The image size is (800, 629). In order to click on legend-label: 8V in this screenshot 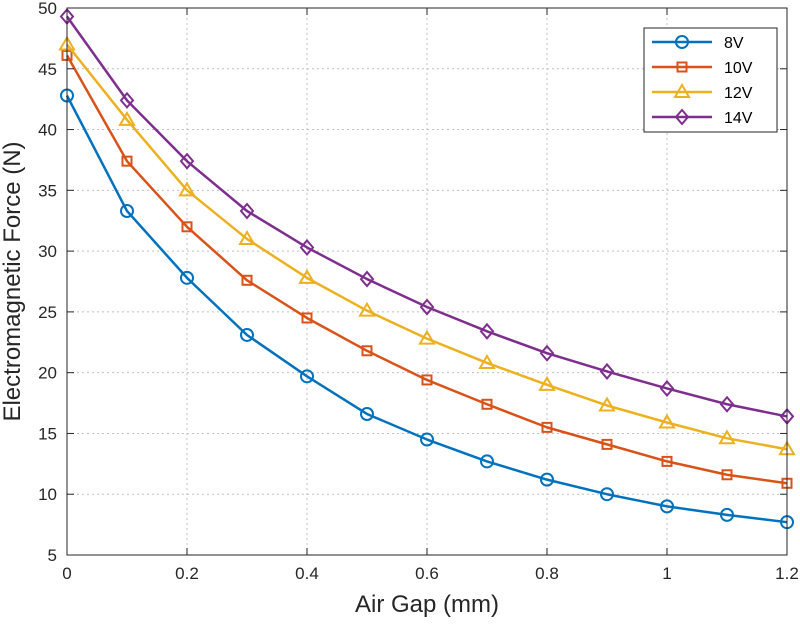, I will do `click(734, 43)`.